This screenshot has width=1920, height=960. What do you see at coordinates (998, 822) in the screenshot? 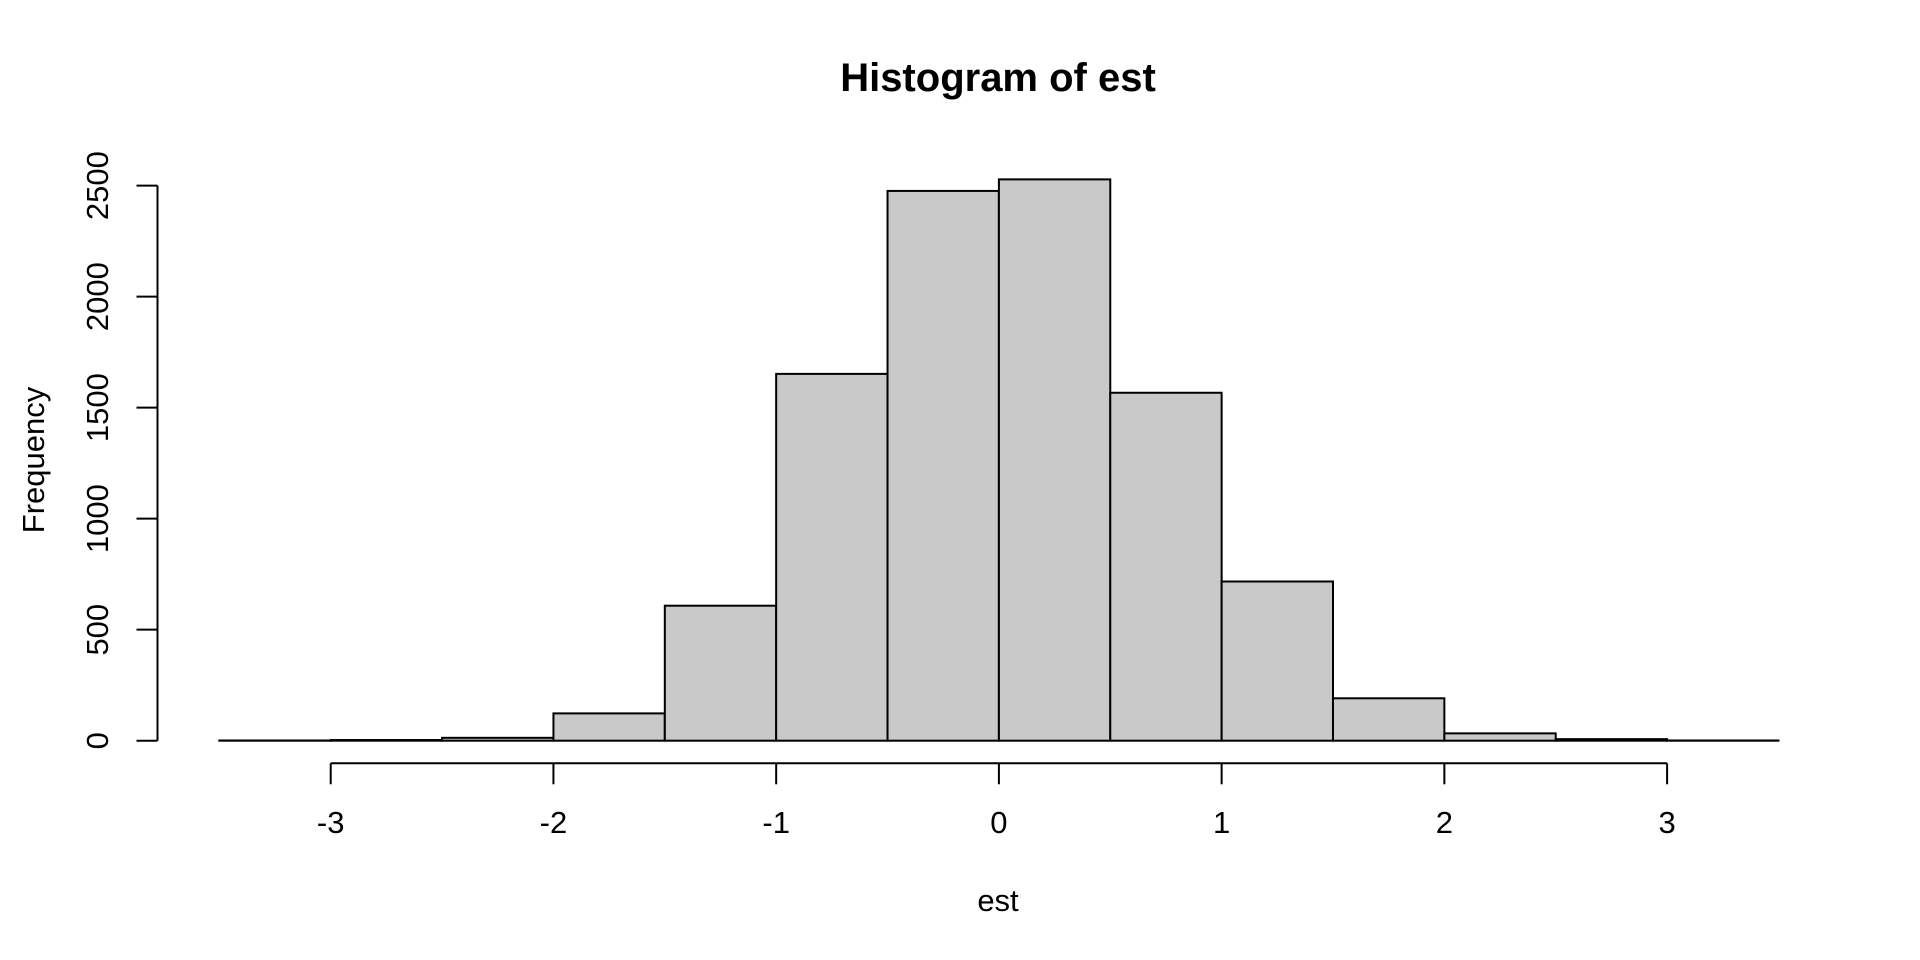
I see `x-tick-label: 0` at bounding box center [998, 822].